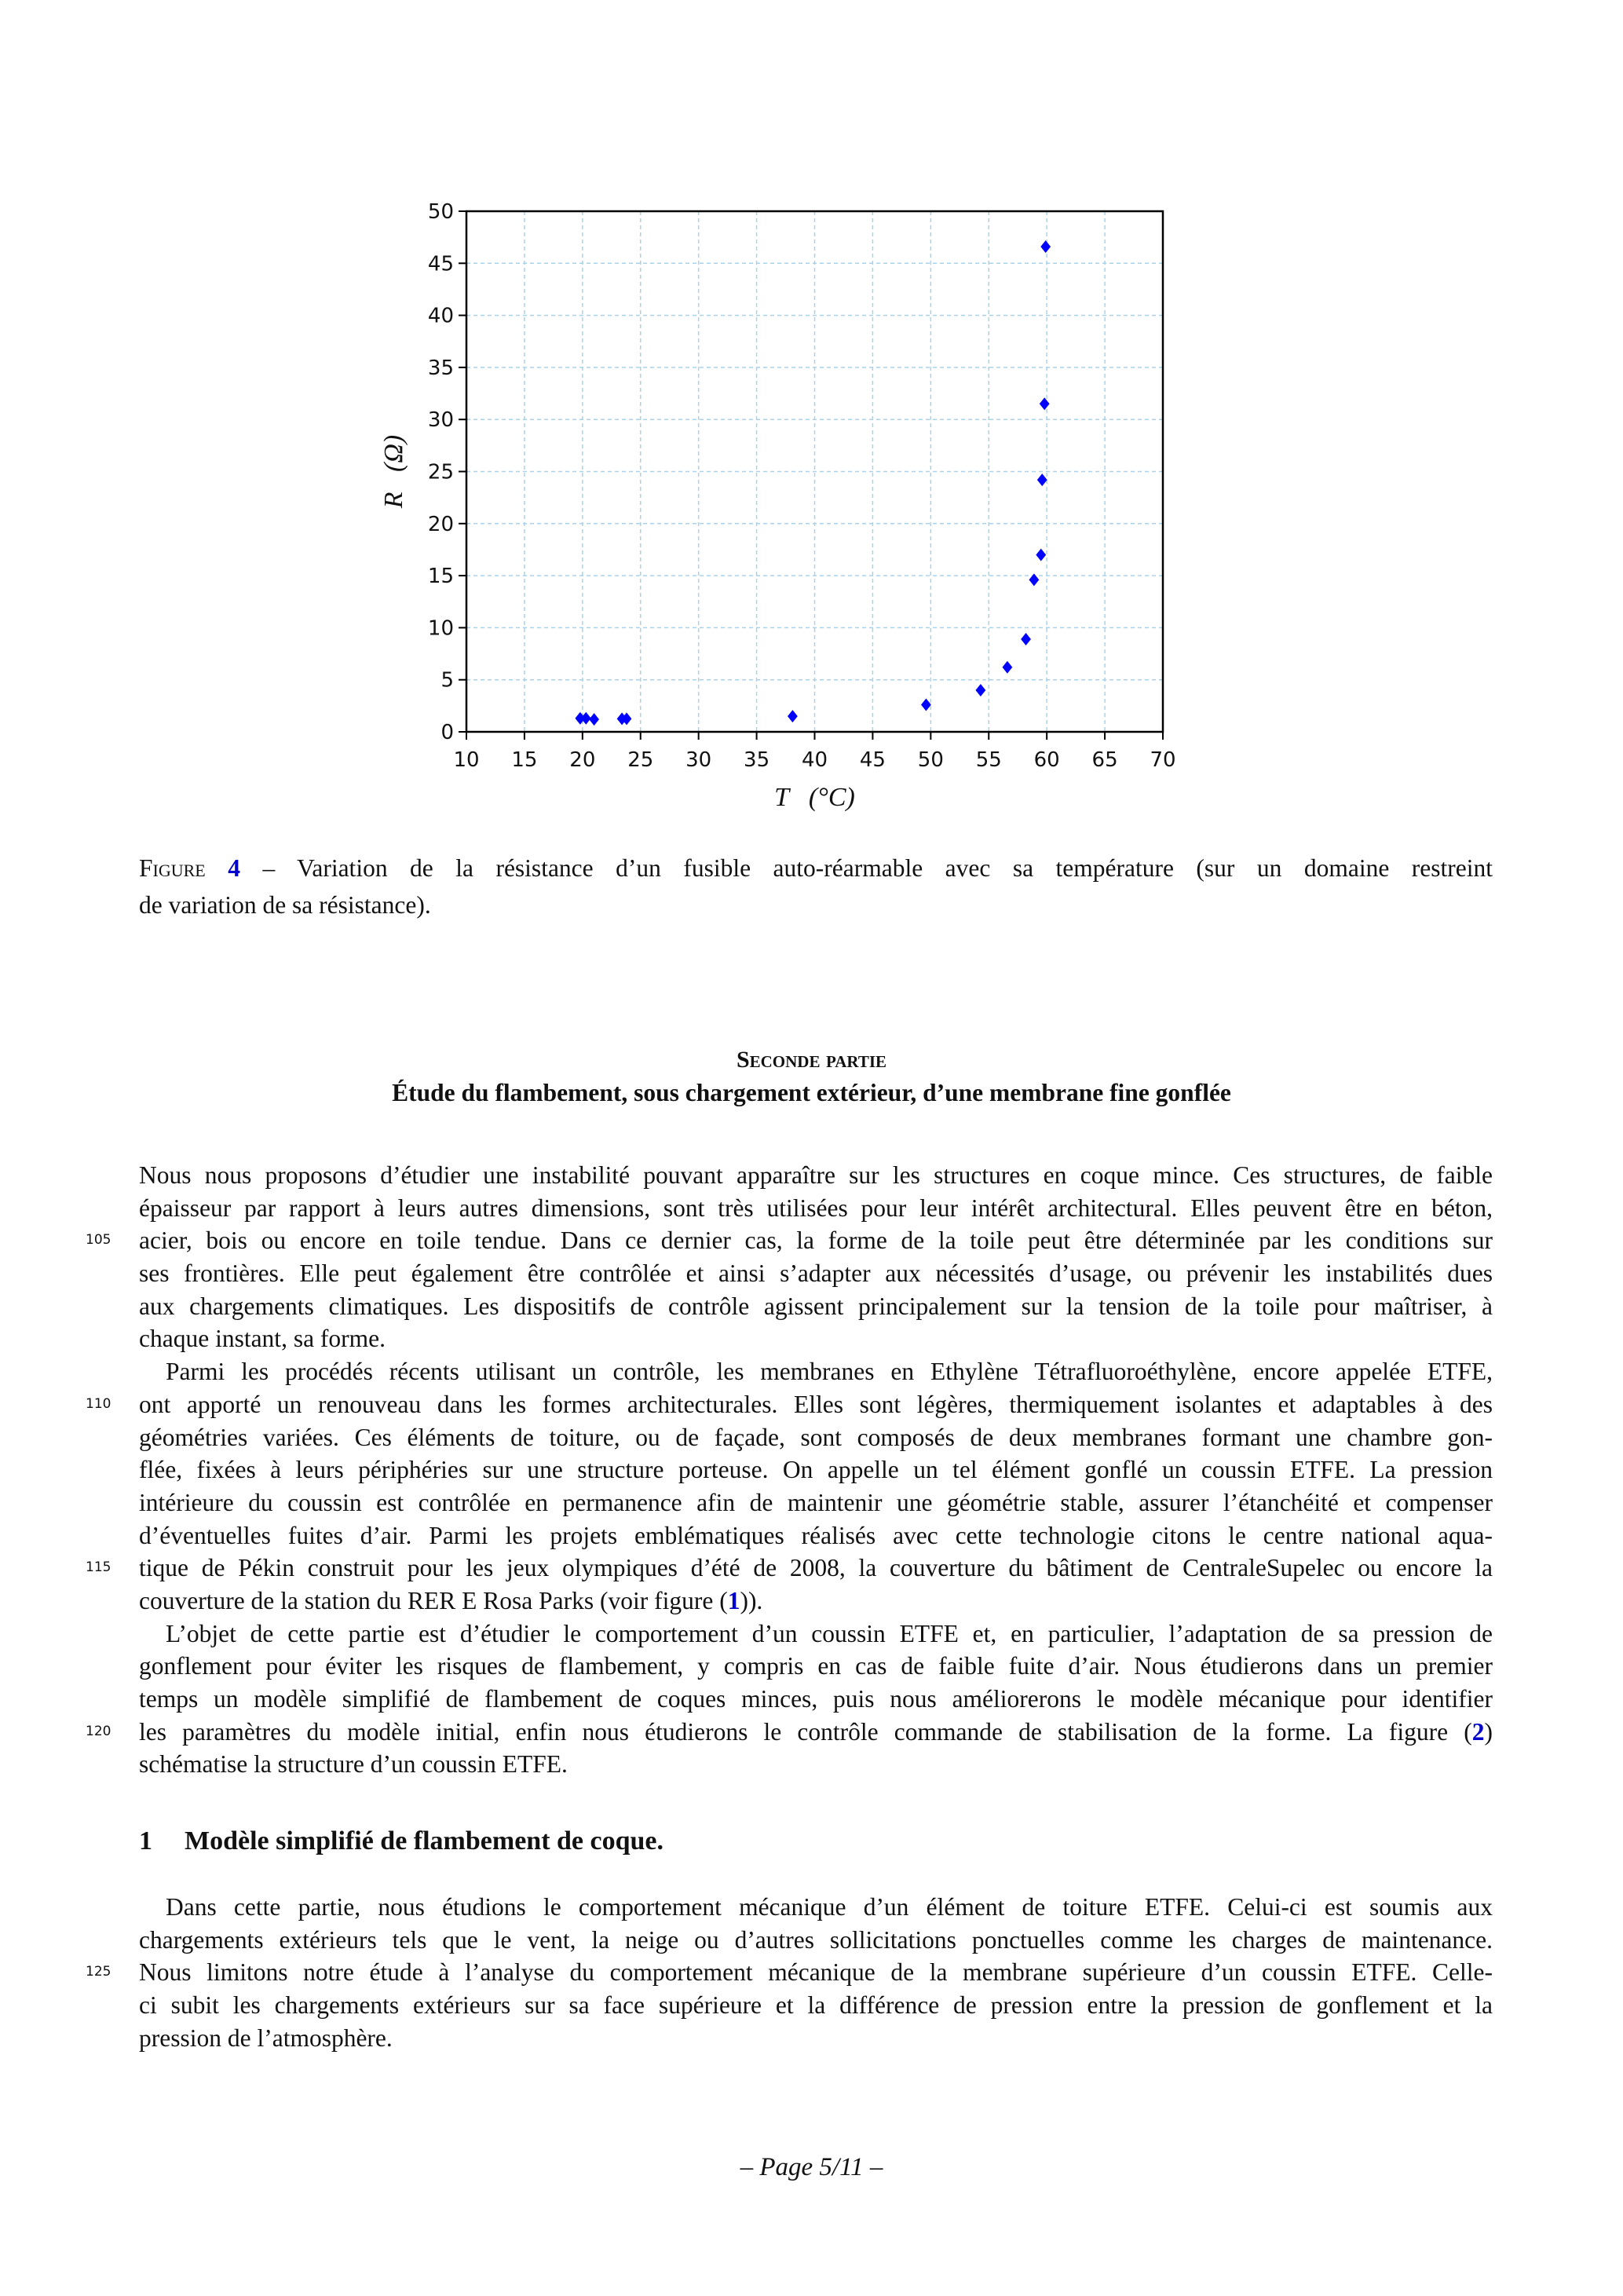  What do you see at coordinates (873, 760) in the screenshot?
I see `x-tick-label: 45` at bounding box center [873, 760].